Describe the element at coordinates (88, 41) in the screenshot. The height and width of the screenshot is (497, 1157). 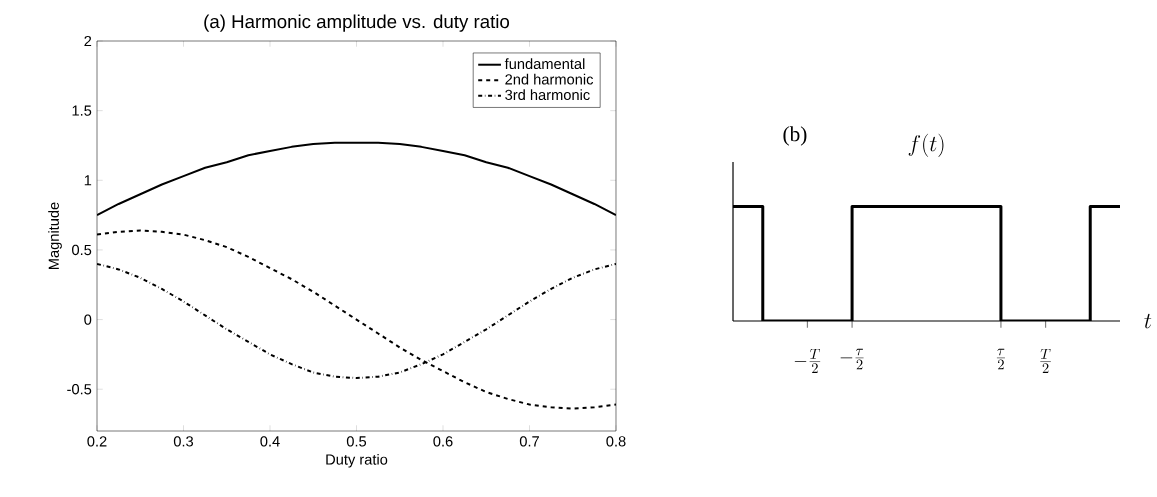
I see `y-tick-label: 2` at that location.